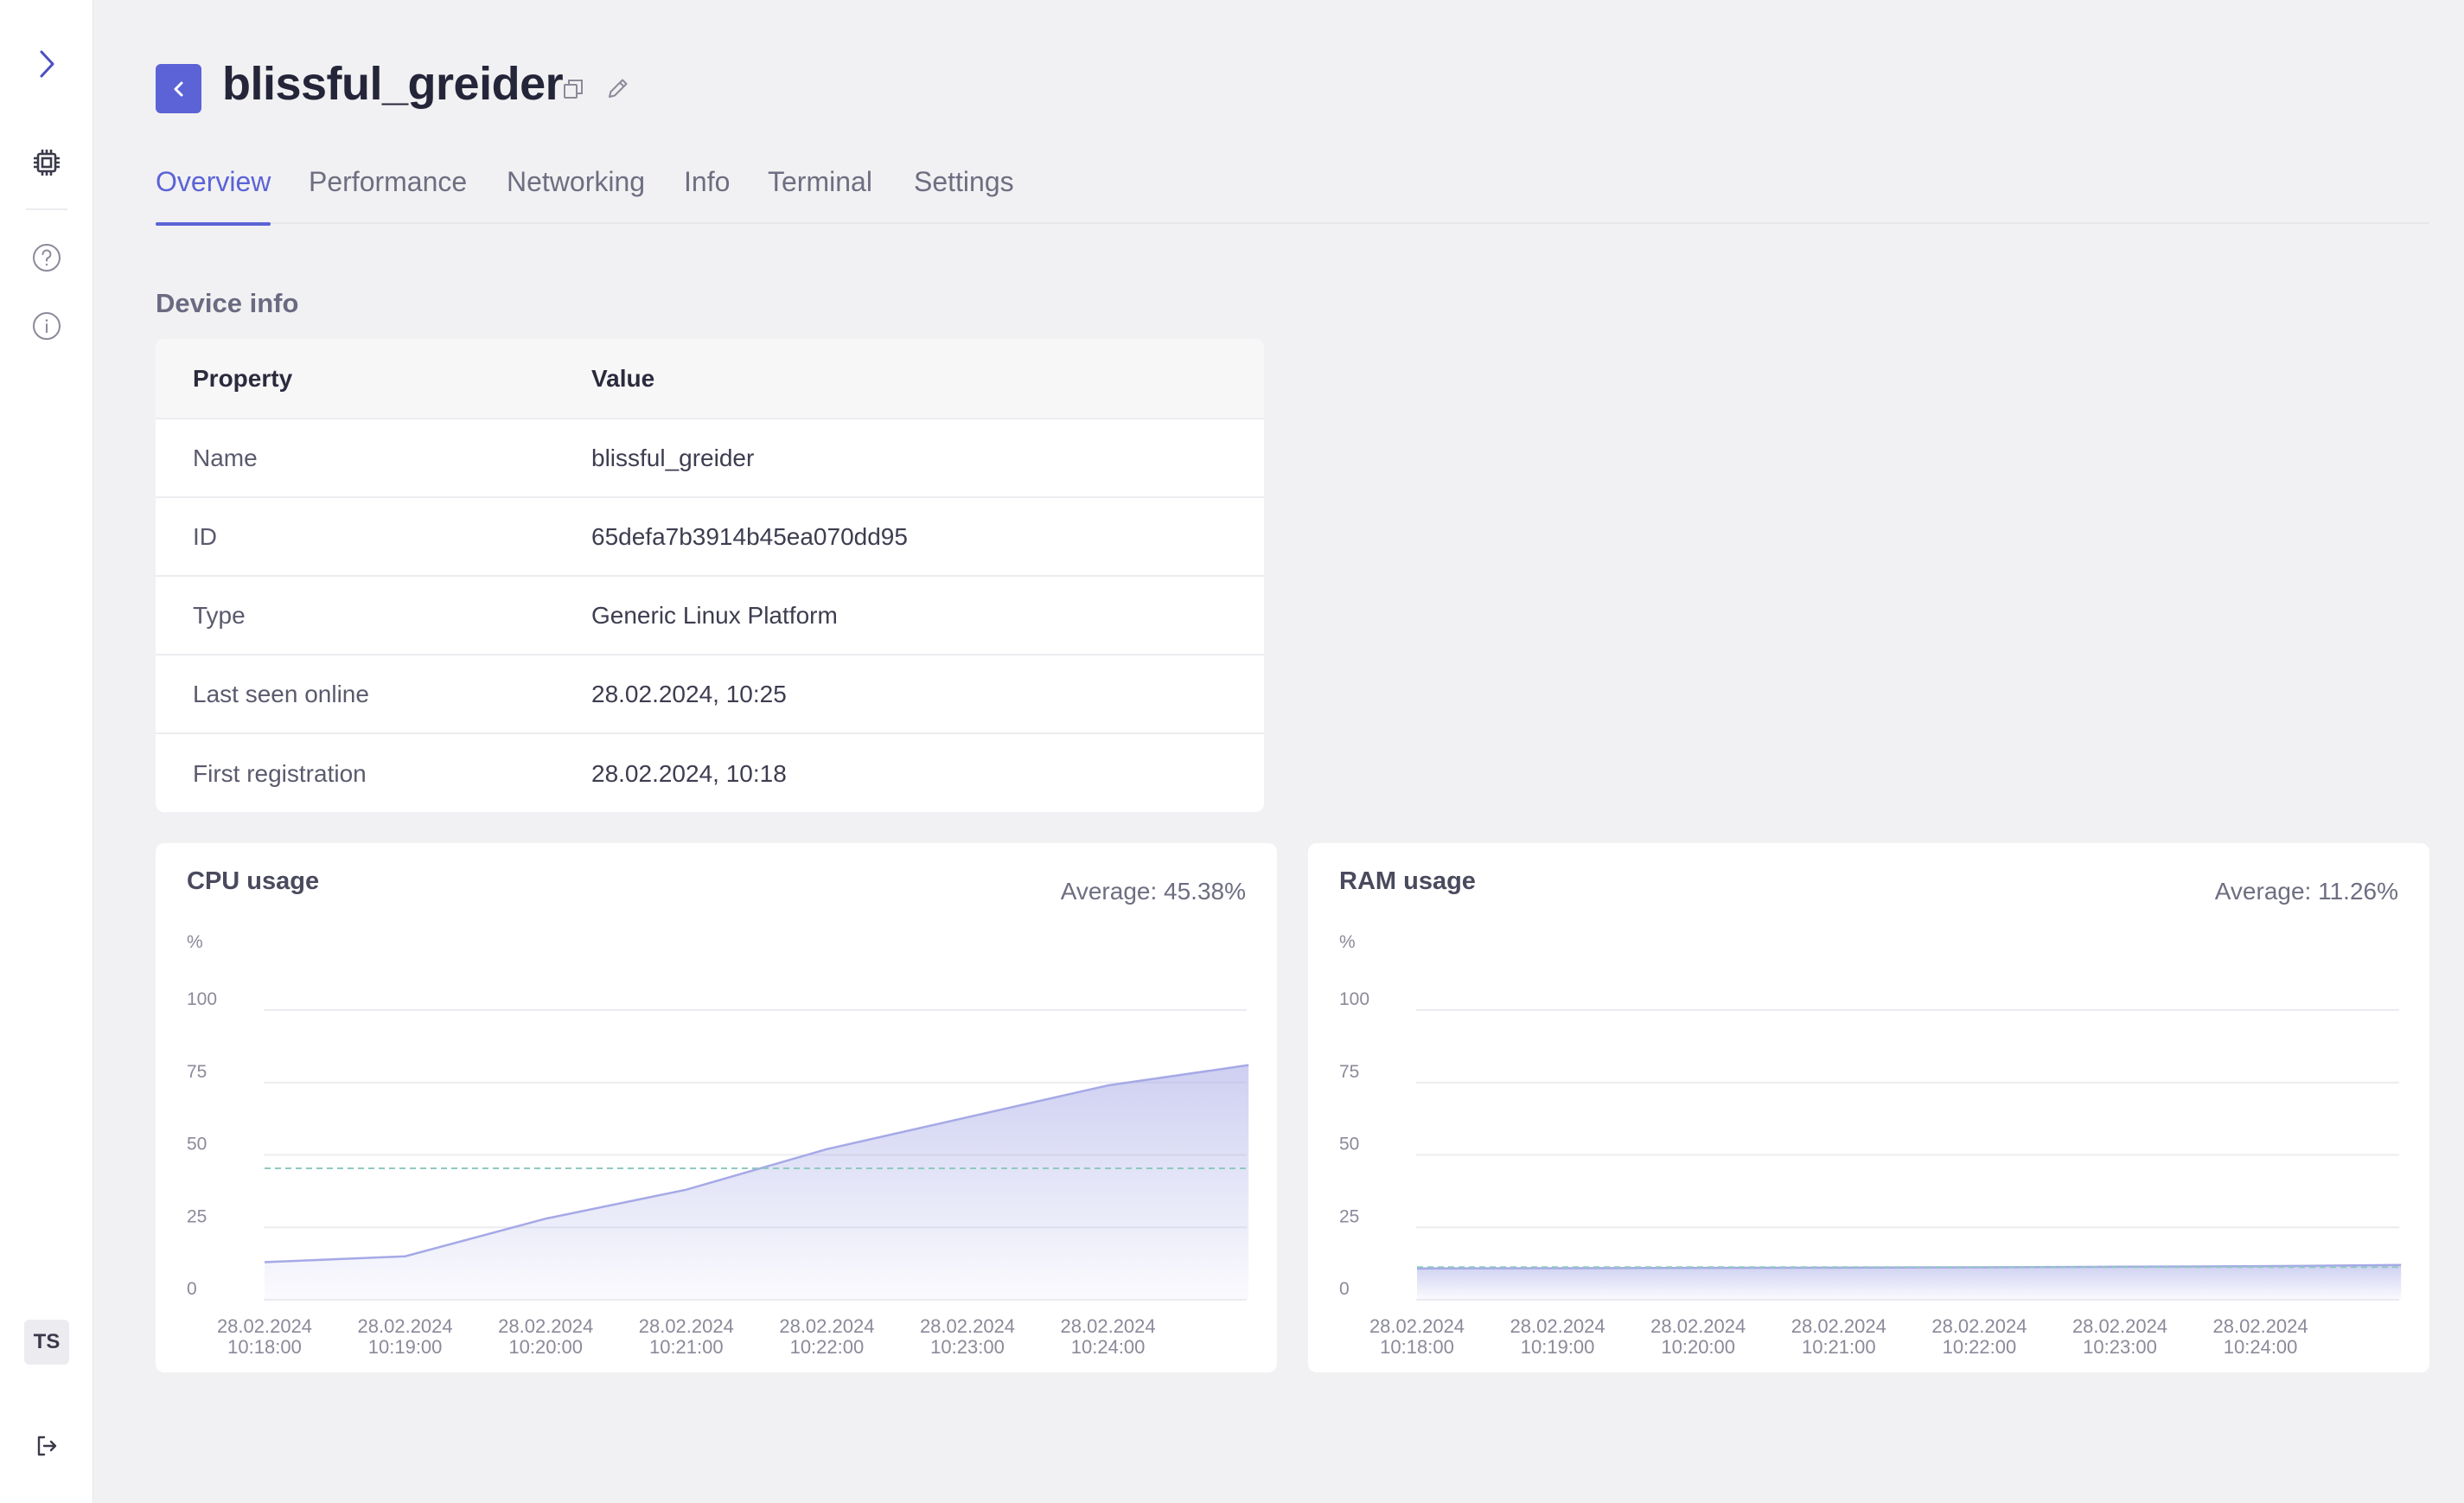 This screenshot has height=1503, width=2464. I want to click on chart-title: RAM usage, so click(1407, 881).